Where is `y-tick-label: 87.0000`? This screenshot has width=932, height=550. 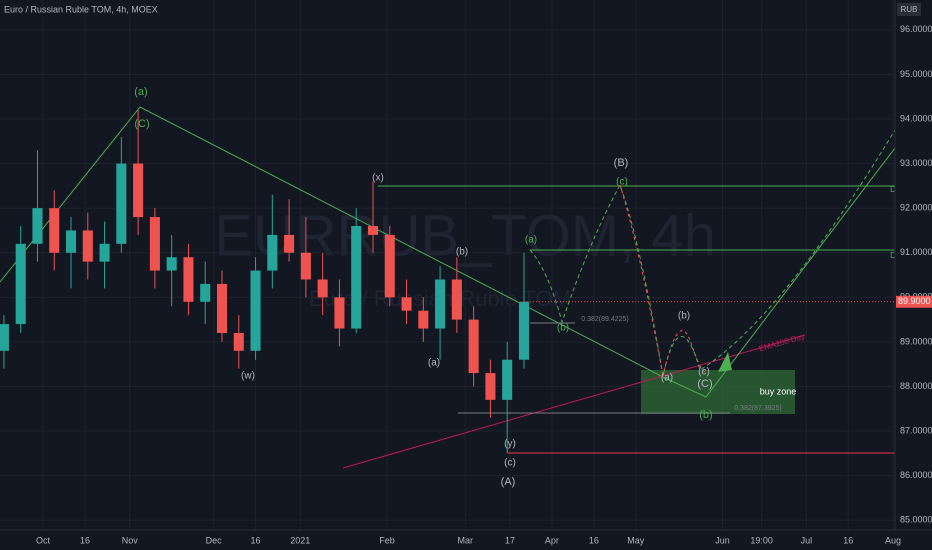
y-tick-label: 87.0000 is located at coordinates (916, 430).